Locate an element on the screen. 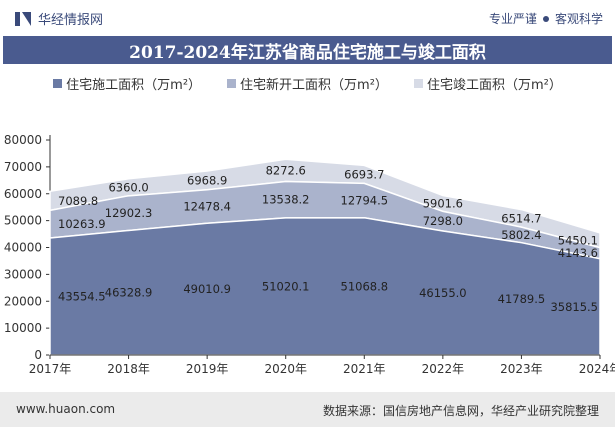  slogan: 专业严谨 客观科学 is located at coordinates (546, 18).